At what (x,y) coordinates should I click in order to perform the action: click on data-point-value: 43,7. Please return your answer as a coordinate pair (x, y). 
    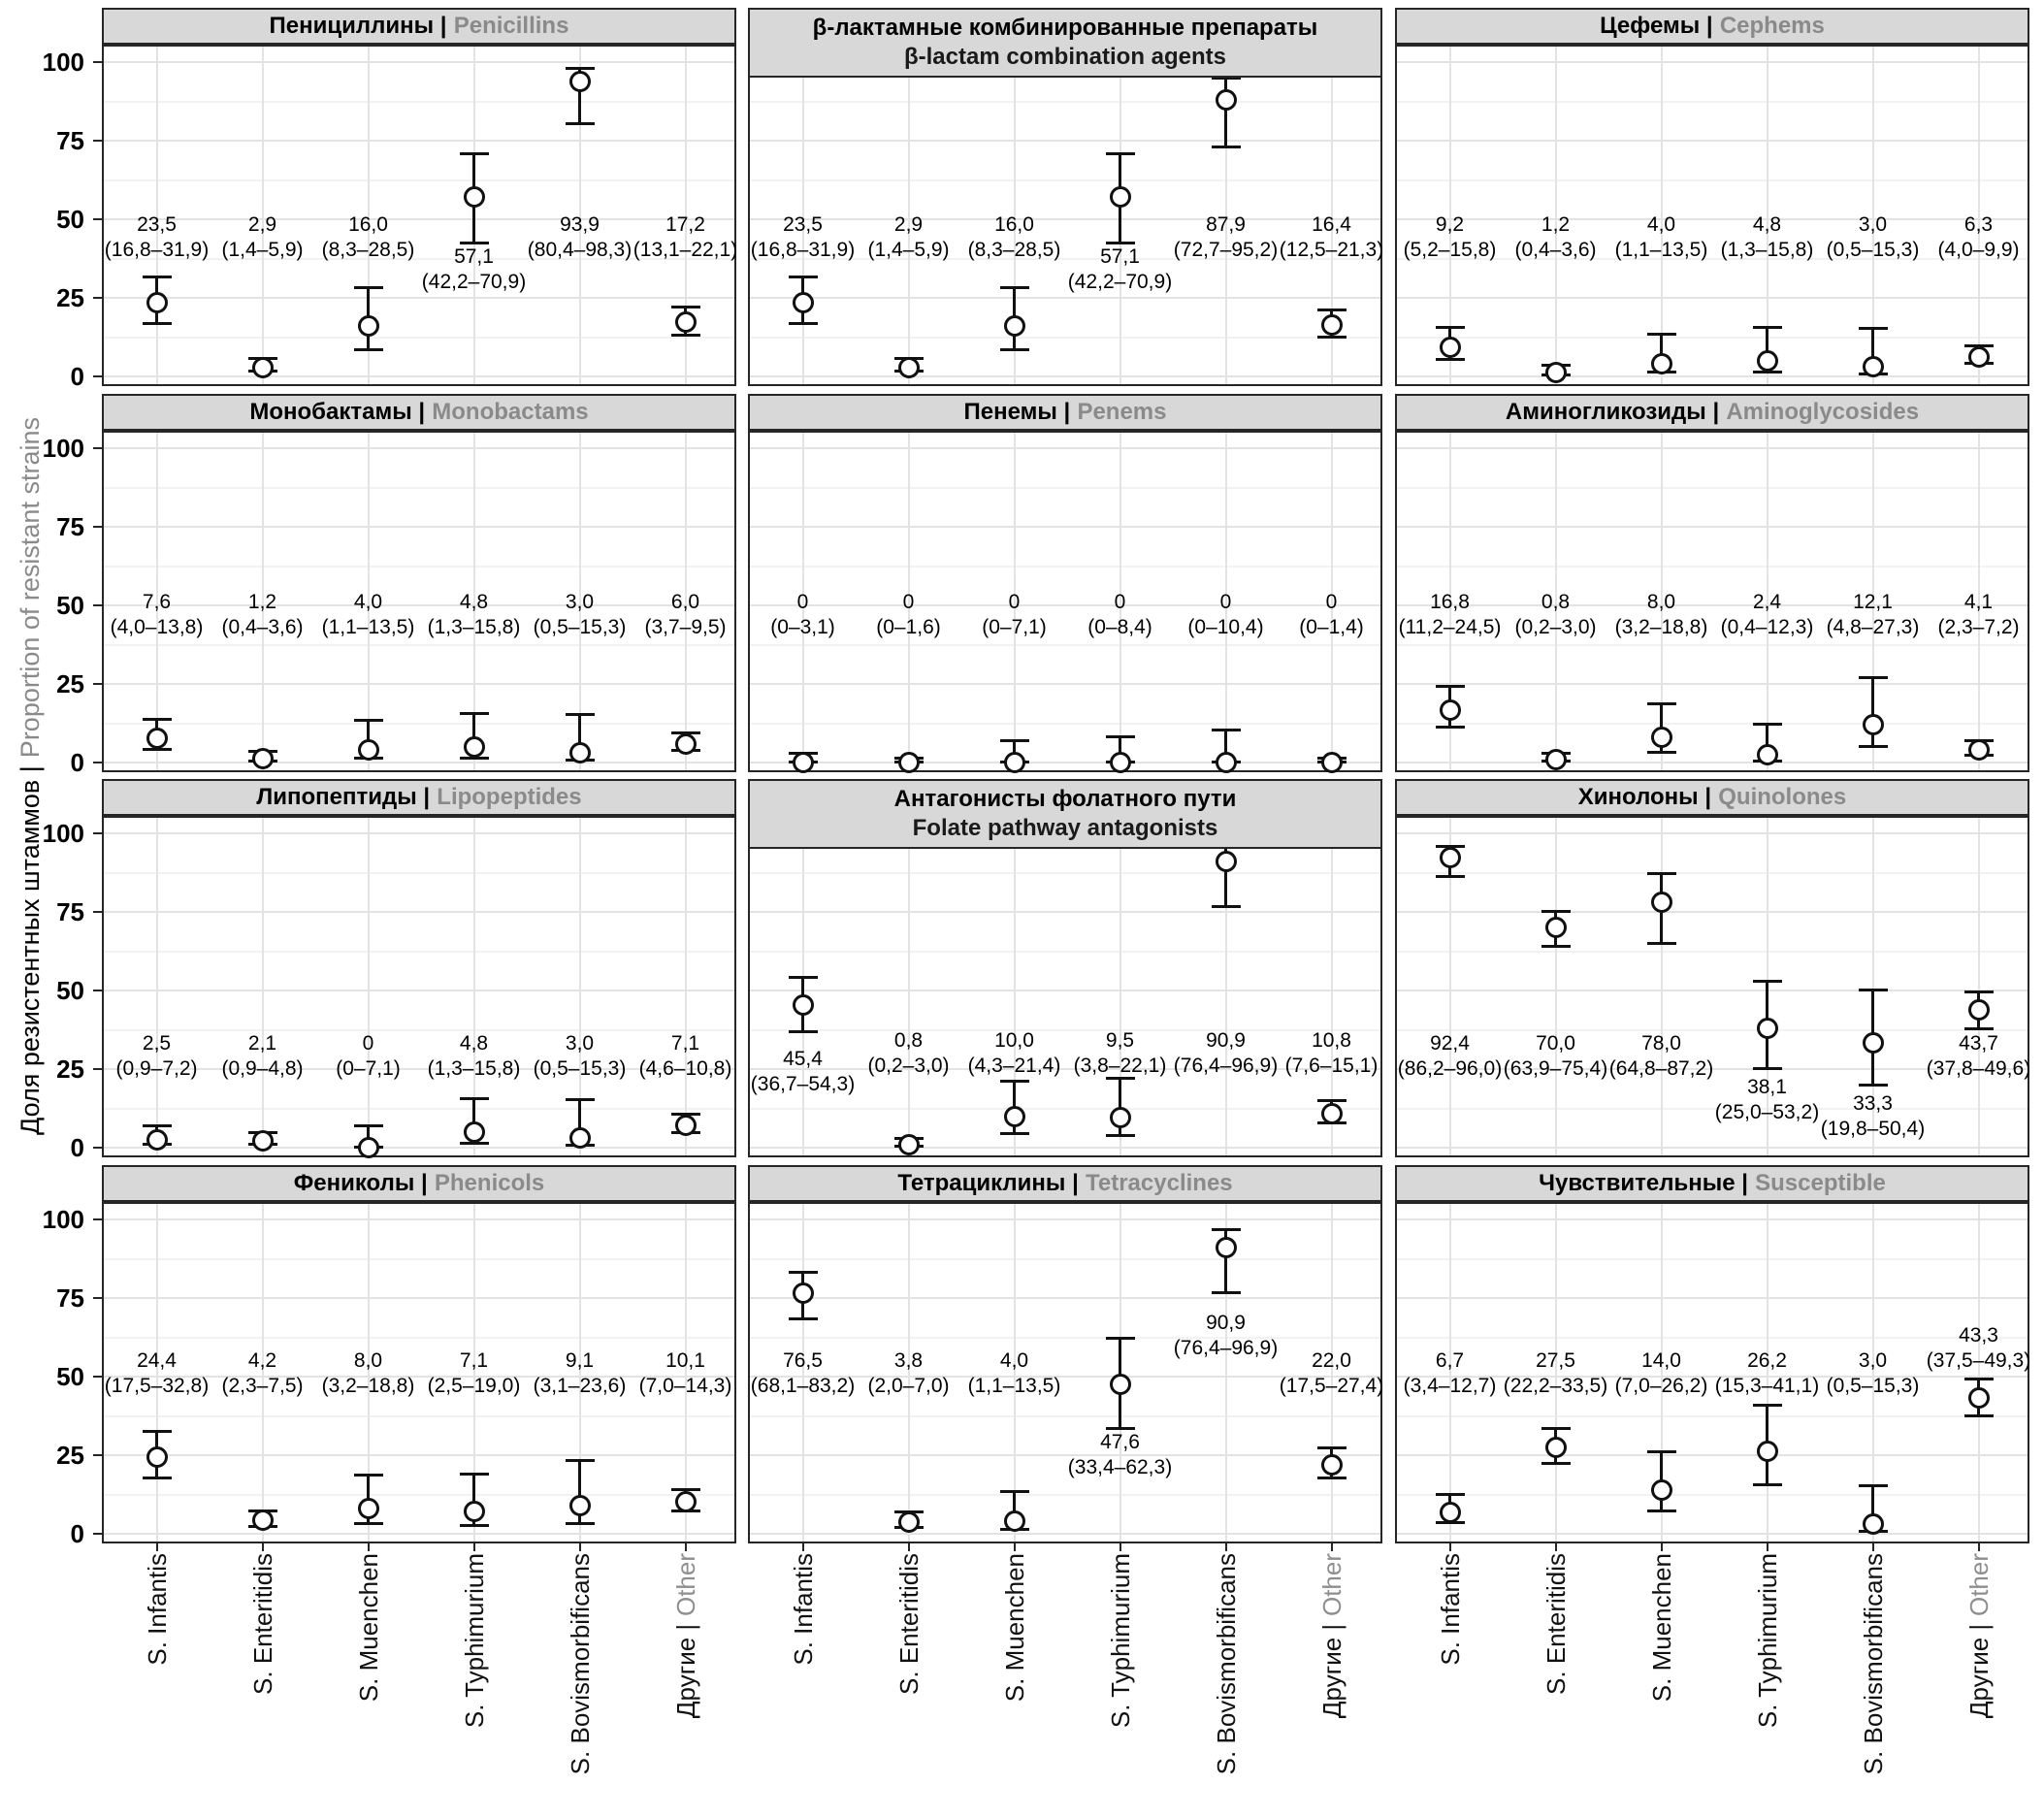
    Looking at the image, I should click on (1978, 1043).